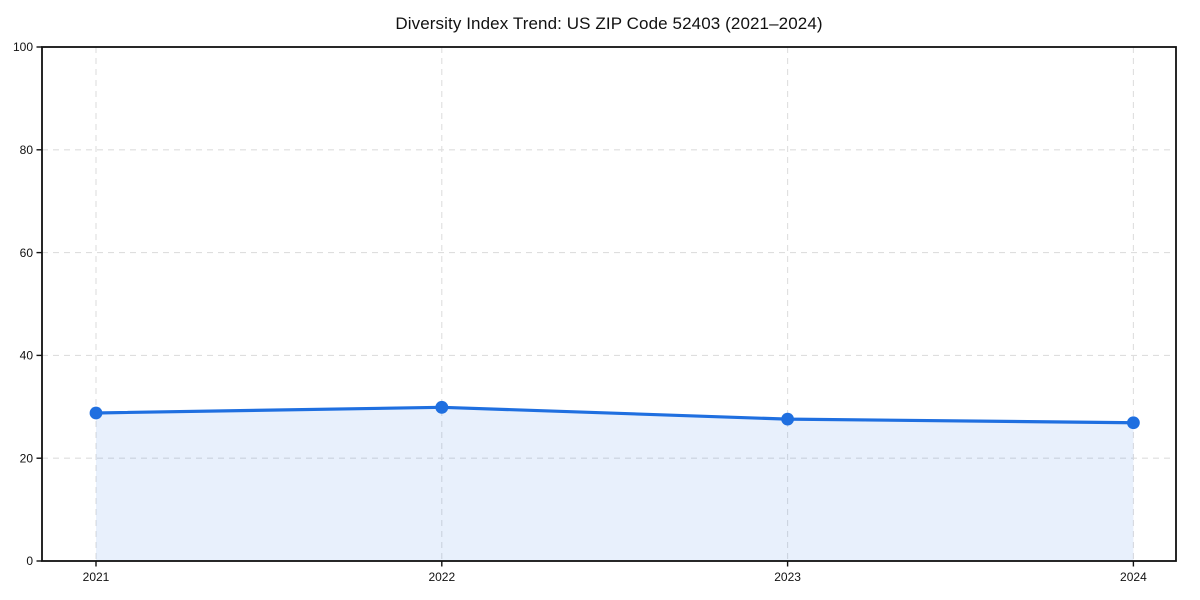 The image size is (1200, 600). Describe the element at coordinates (27, 458) in the screenshot. I see `y-tick-label-20: 20` at that location.